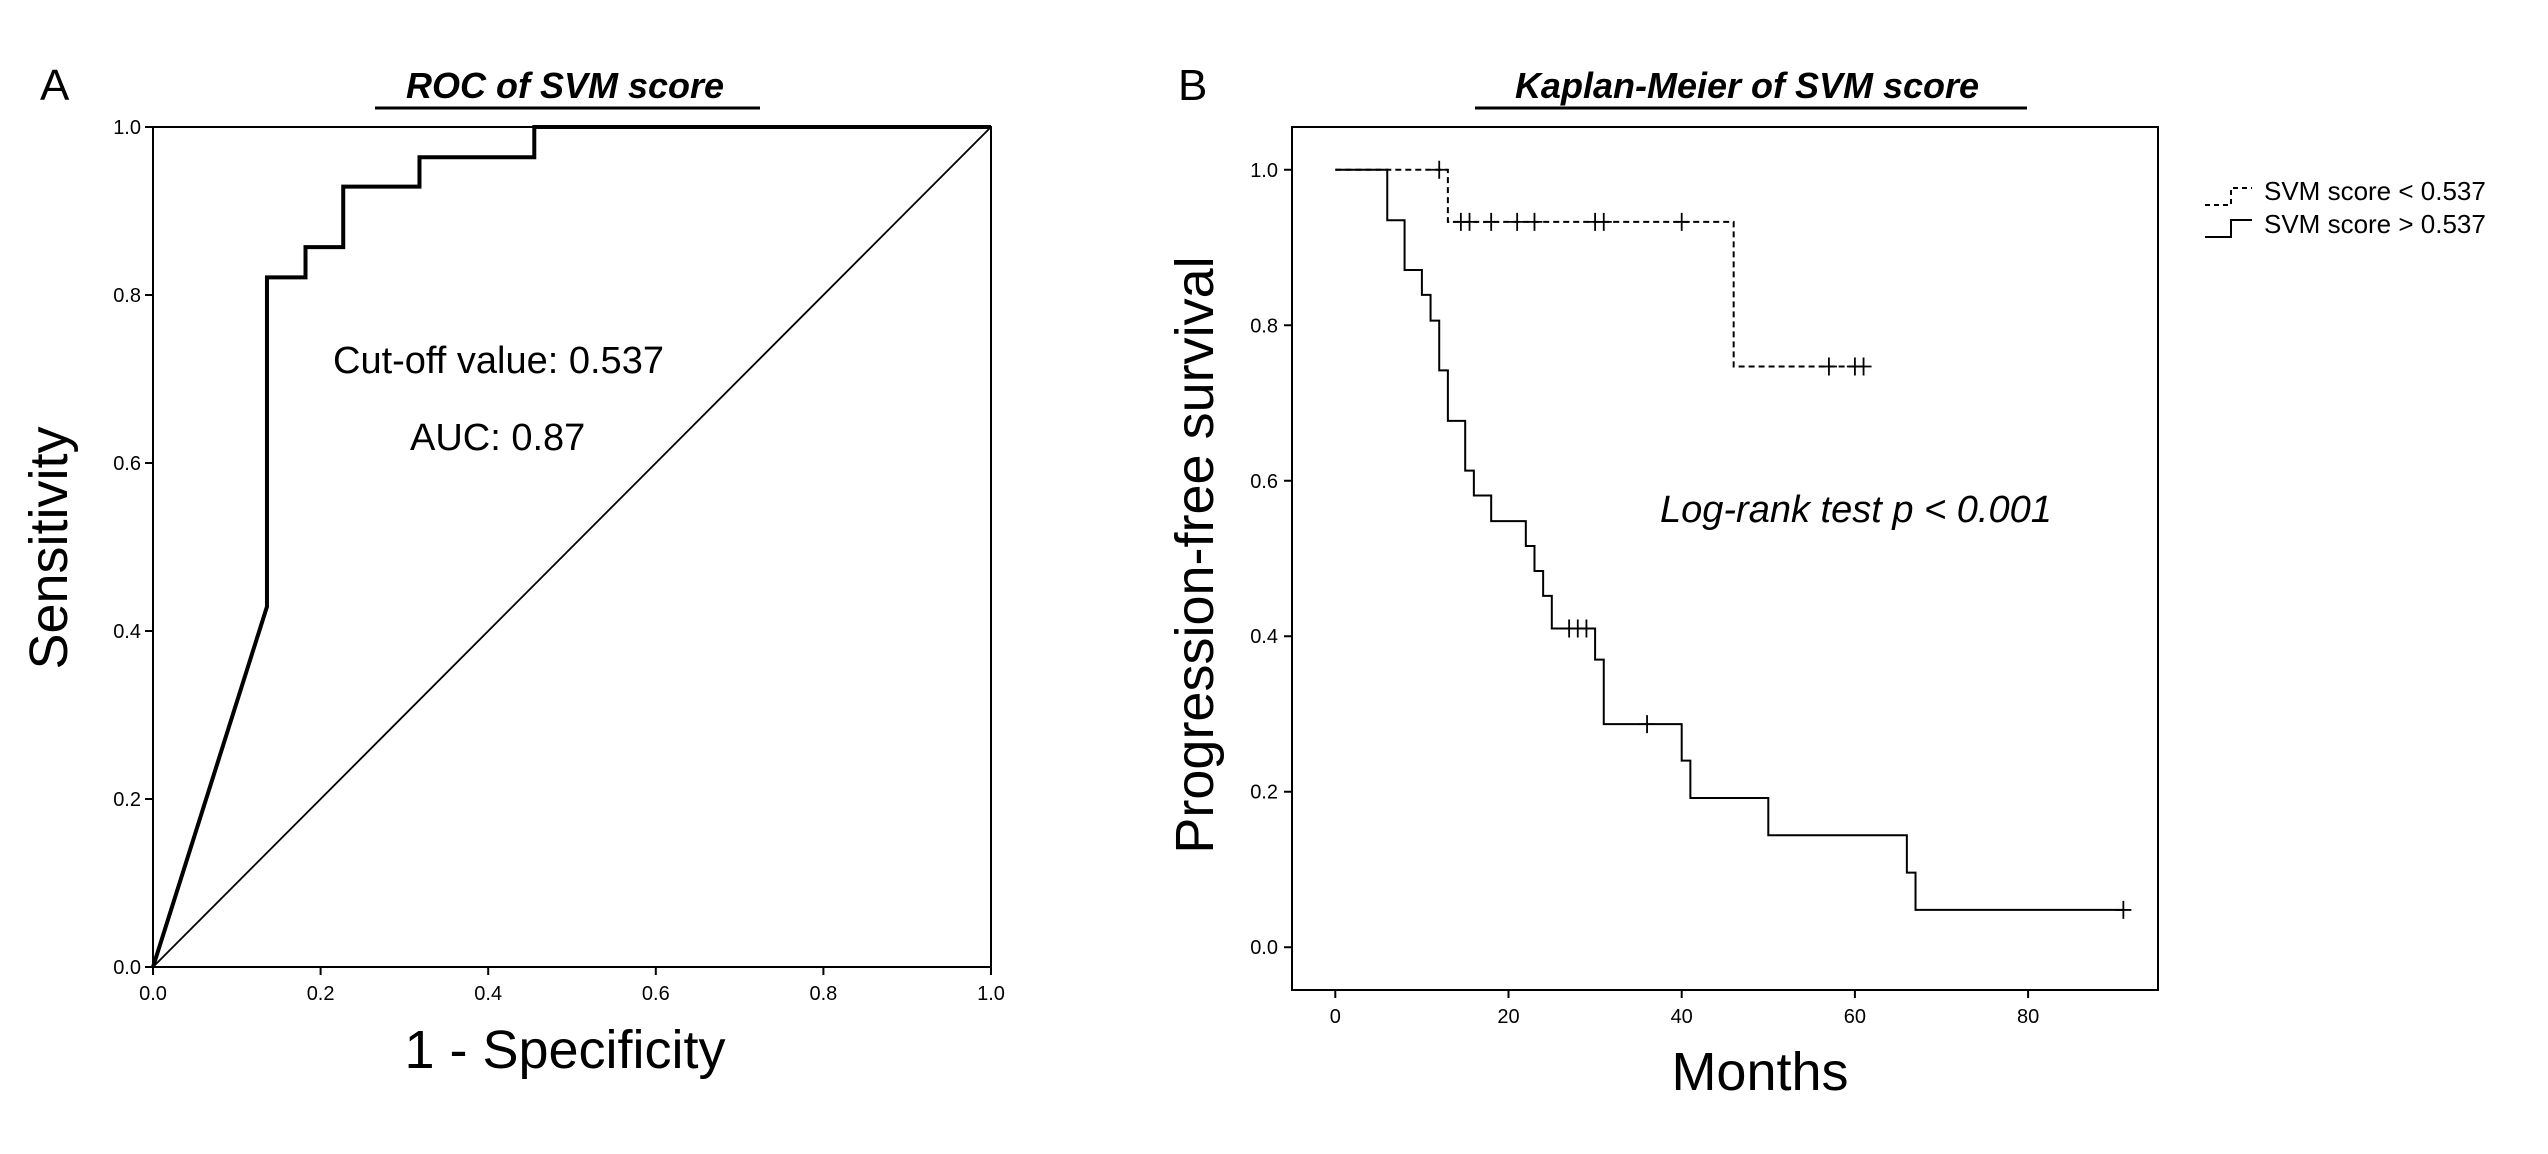 The width and height of the screenshot is (2548, 1154). Describe the element at coordinates (1195, 554) in the screenshot. I see `km-y-axis-label: Progression-free survival` at that location.